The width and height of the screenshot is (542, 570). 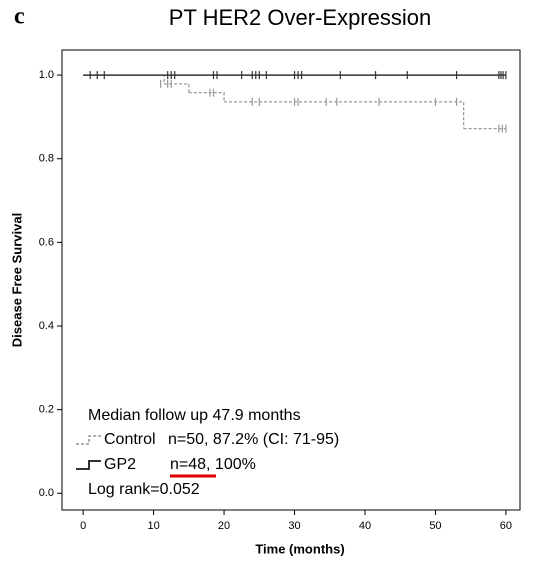 What do you see at coordinates (299, 548) in the screenshot?
I see `x-axis-label: Time (months)` at bounding box center [299, 548].